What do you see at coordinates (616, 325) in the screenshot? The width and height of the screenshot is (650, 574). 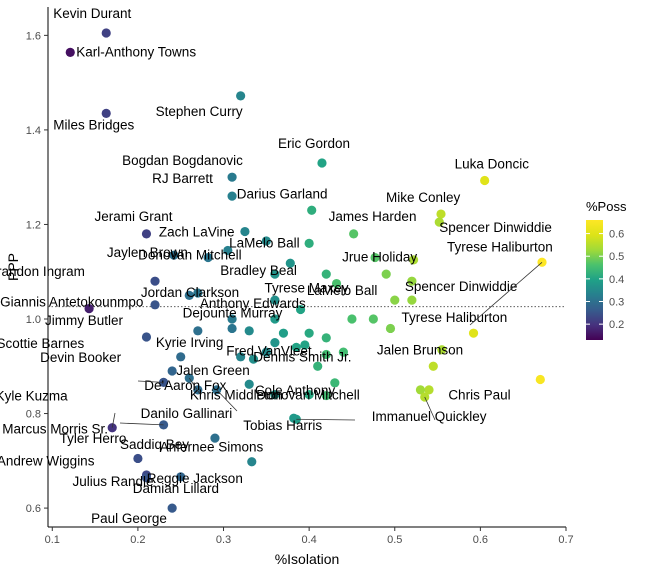 I see `colorbar-tick-label: 0.2` at bounding box center [616, 325].